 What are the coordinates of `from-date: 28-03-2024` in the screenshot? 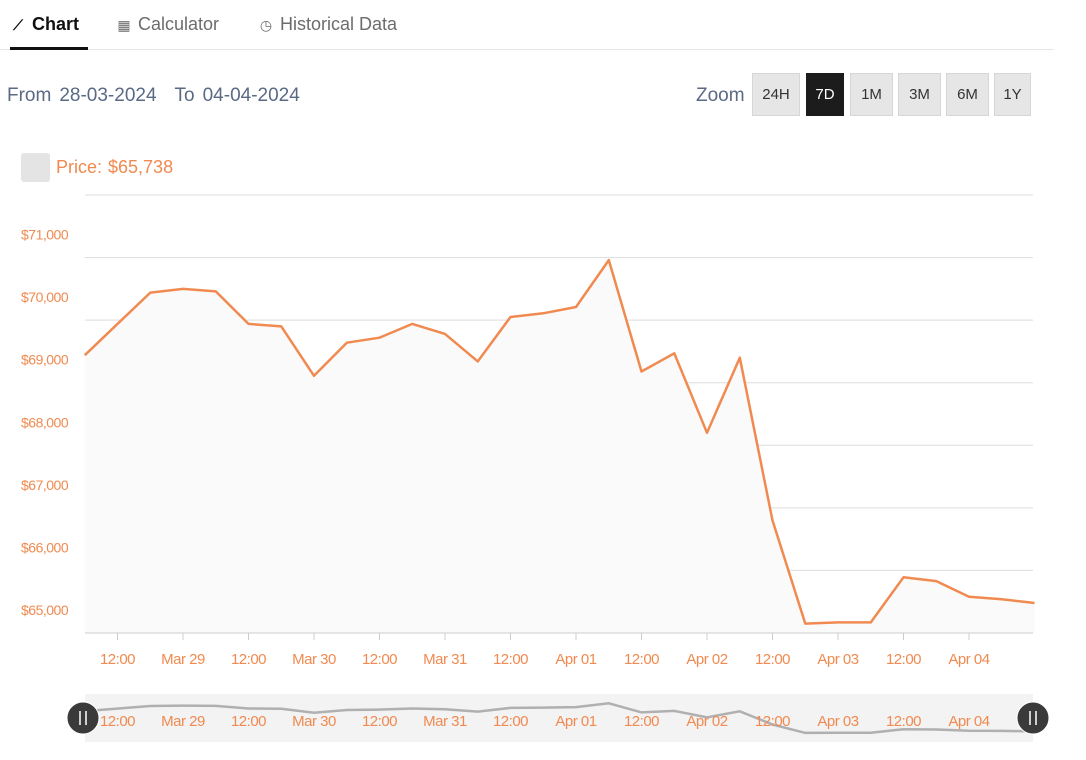 It's located at (108, 95).